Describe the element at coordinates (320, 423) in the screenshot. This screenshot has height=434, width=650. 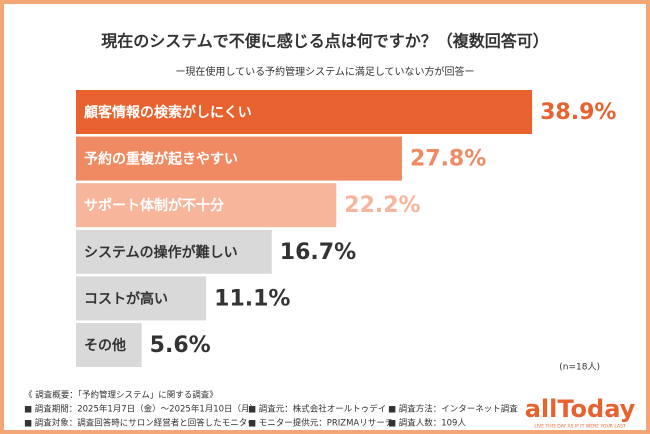
I see `footer-item: ■ モニター提供元：PRIZMAリサーチ` at that location.